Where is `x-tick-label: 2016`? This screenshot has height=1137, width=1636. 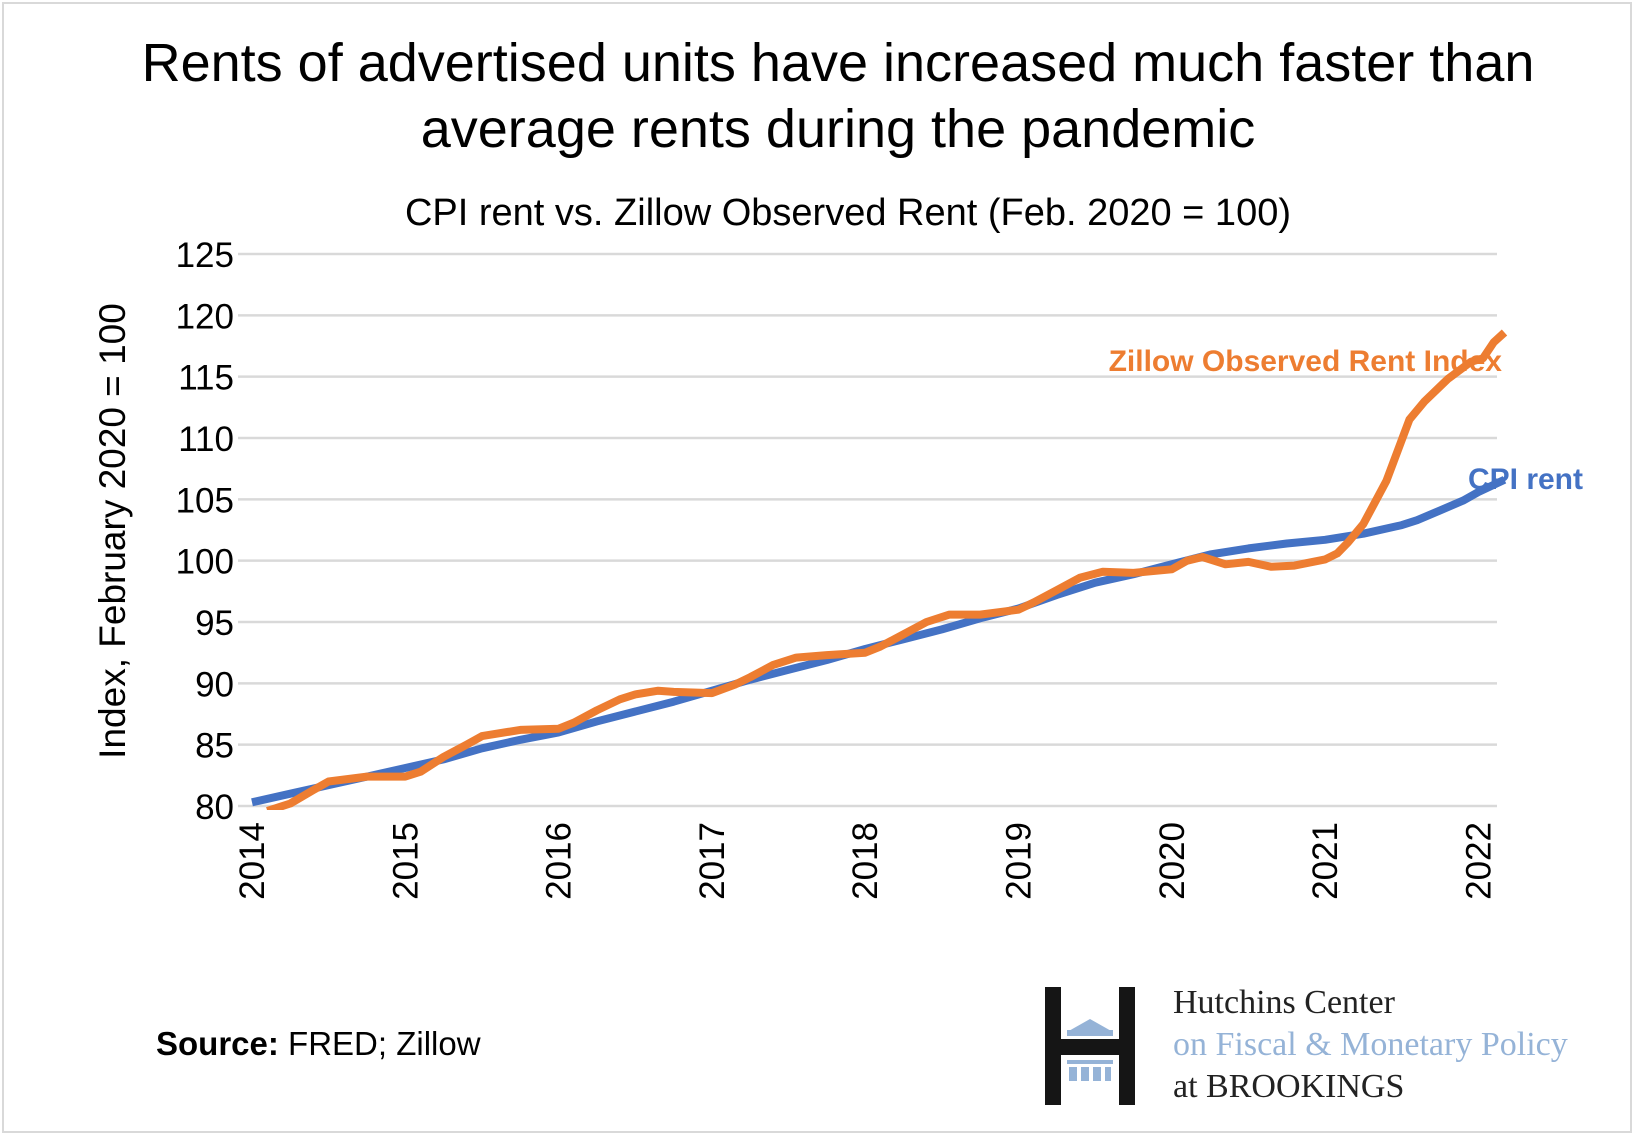 x-tick-label: 2016 is located at coordinates (559, 861).